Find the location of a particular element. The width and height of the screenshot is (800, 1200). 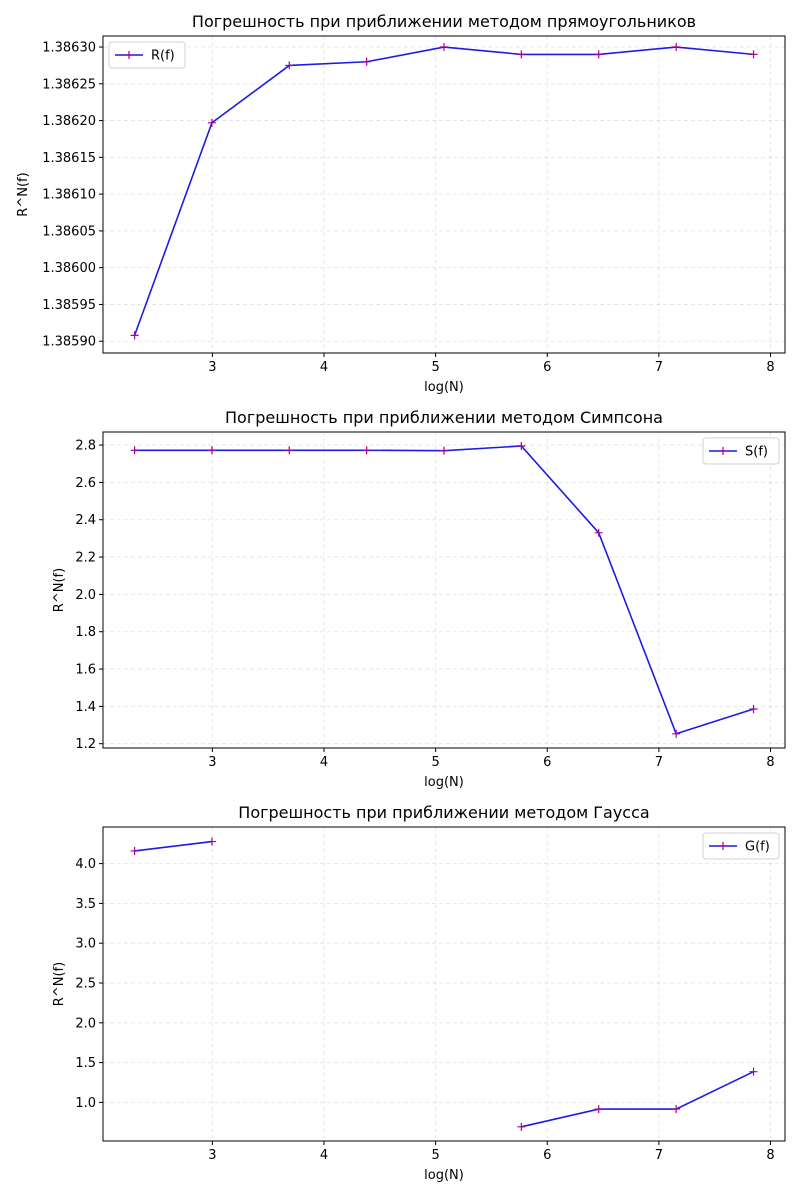

y-tick-label: 1.38620 is located at coordinates (69, 121).